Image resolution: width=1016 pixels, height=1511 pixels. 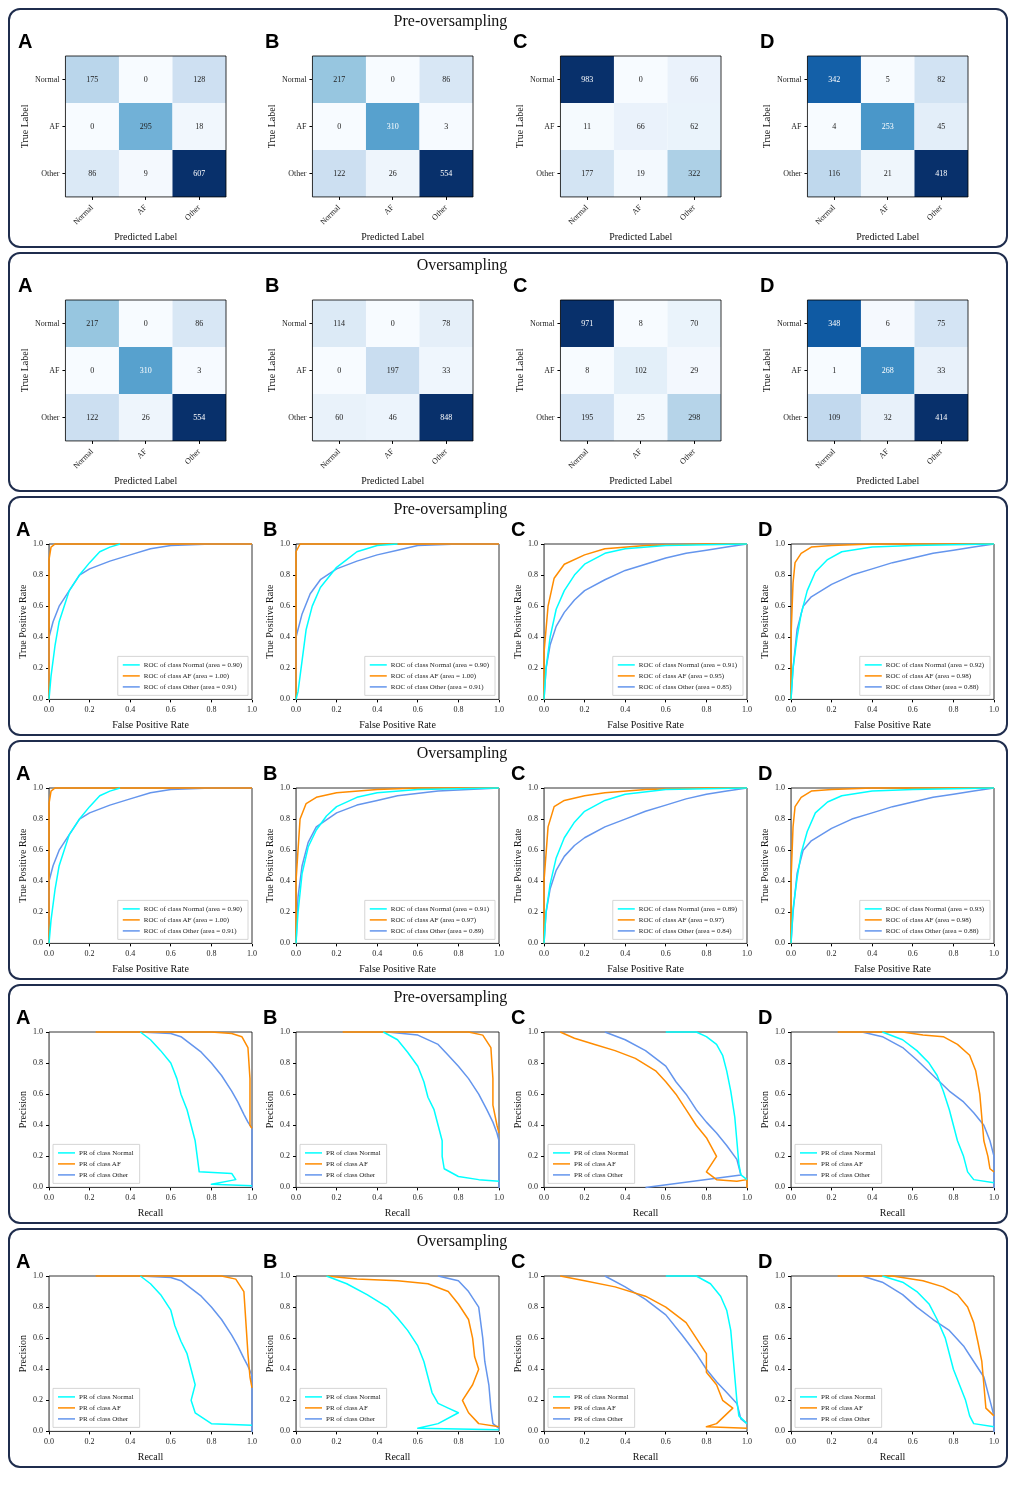 I want to click on data-label: 29, so click(x=693, y=370).